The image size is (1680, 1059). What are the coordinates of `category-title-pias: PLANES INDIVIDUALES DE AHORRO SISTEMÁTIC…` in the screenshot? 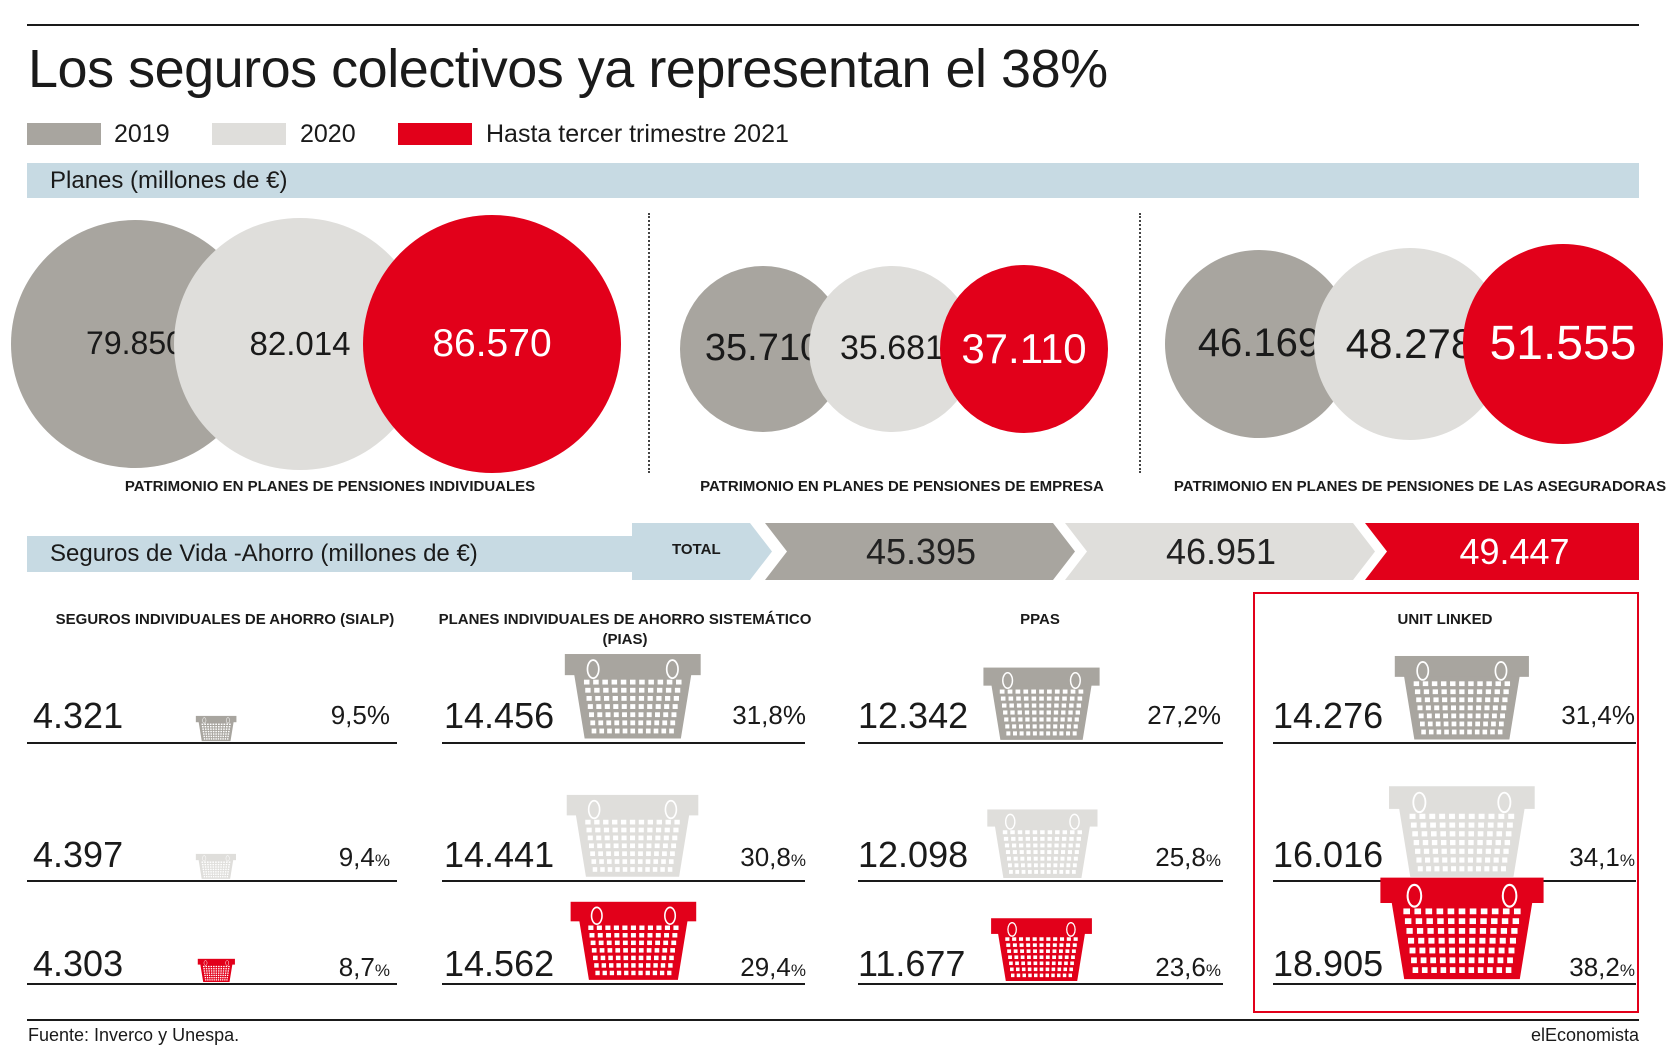 It's located at (625, 629).